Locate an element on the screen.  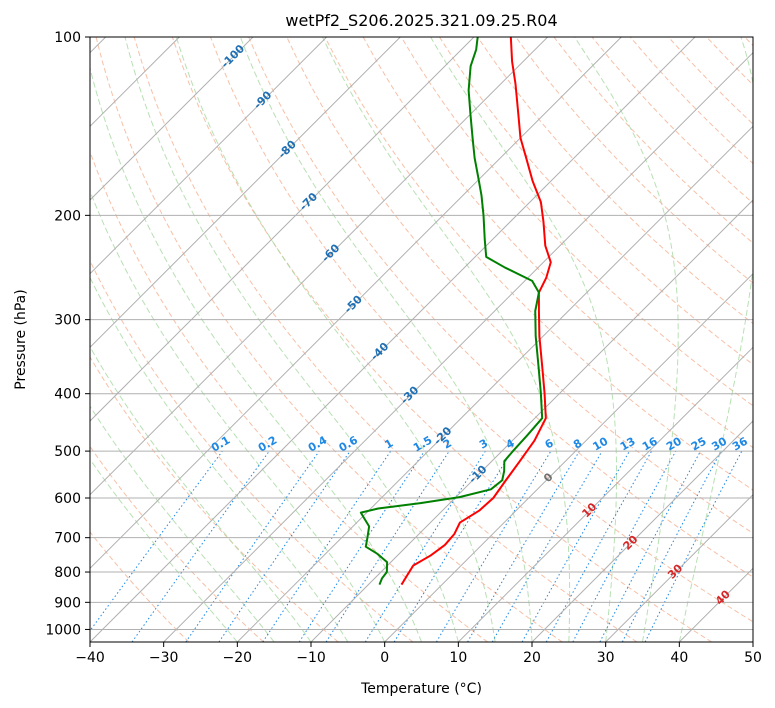
x-tick-label: 30 is located at coordinates (606, 658).